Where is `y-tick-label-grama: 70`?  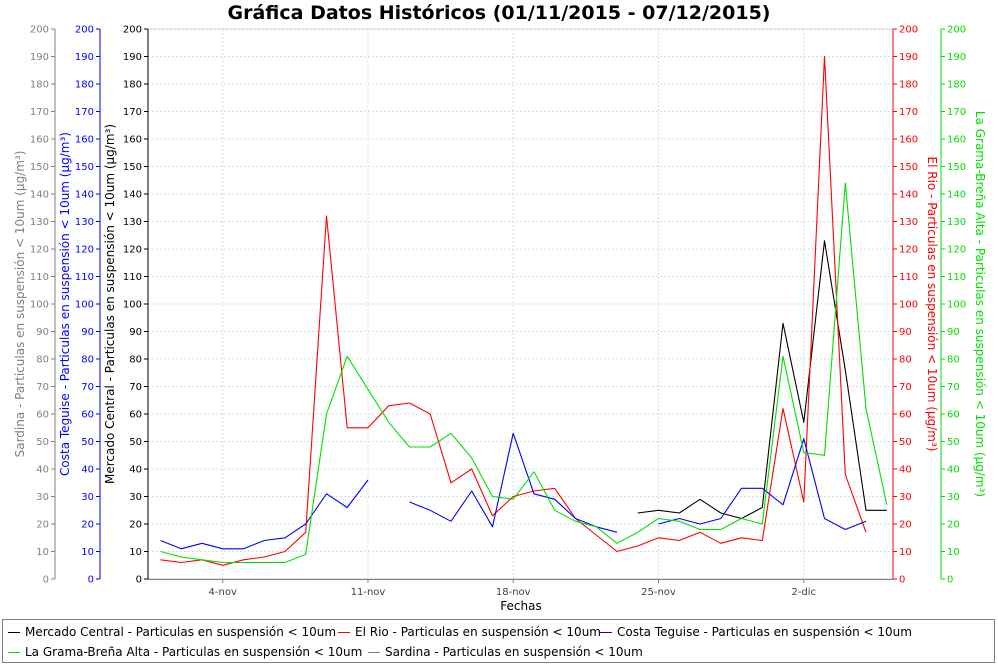
y-tick-label-grama: 70 is located at coordinates (953, 387).